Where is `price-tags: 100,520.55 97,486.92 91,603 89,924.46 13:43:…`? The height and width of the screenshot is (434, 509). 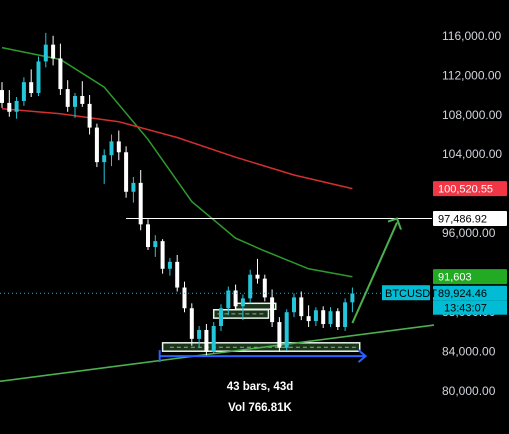 price-tags: 100,520.55 97,486.92 91,603 89,924.46 13:43:… is located at coordinates (444, 248).